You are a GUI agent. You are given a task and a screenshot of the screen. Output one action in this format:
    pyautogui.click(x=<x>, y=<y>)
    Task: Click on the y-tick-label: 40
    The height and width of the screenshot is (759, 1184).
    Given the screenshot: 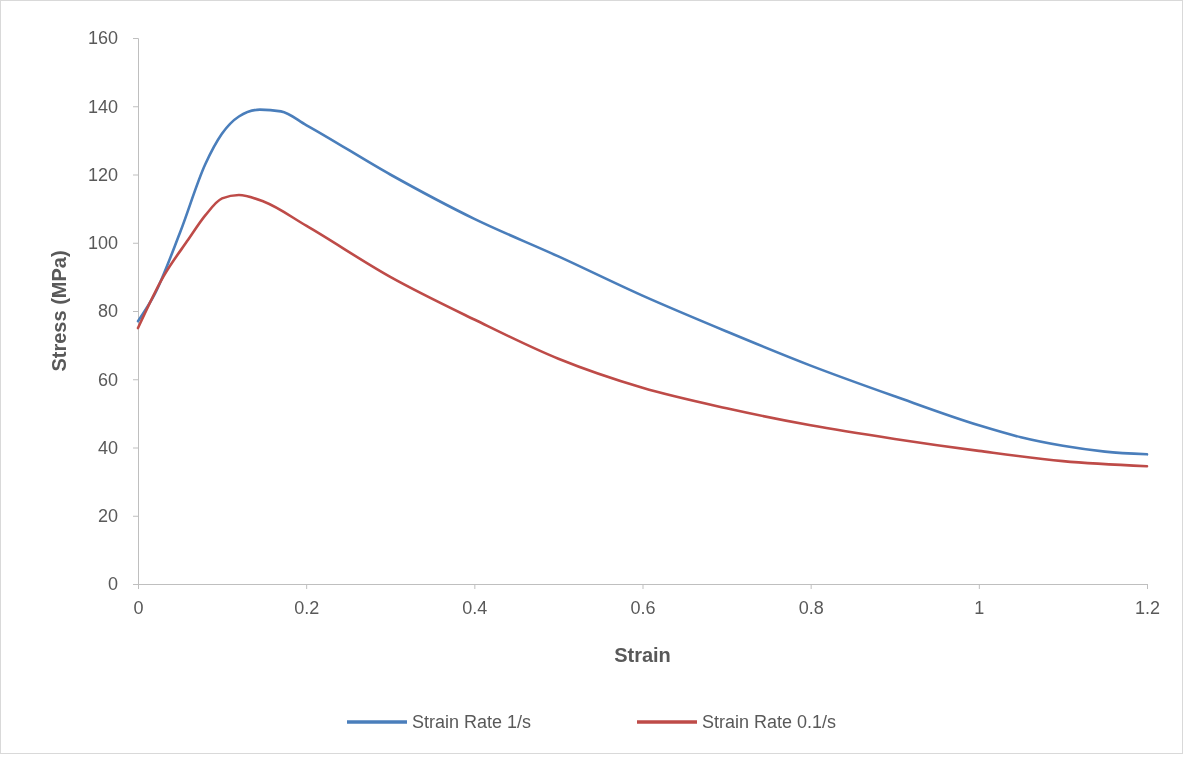 What is the action you would take?
    pyautogui.click(x=107, y=447)
    